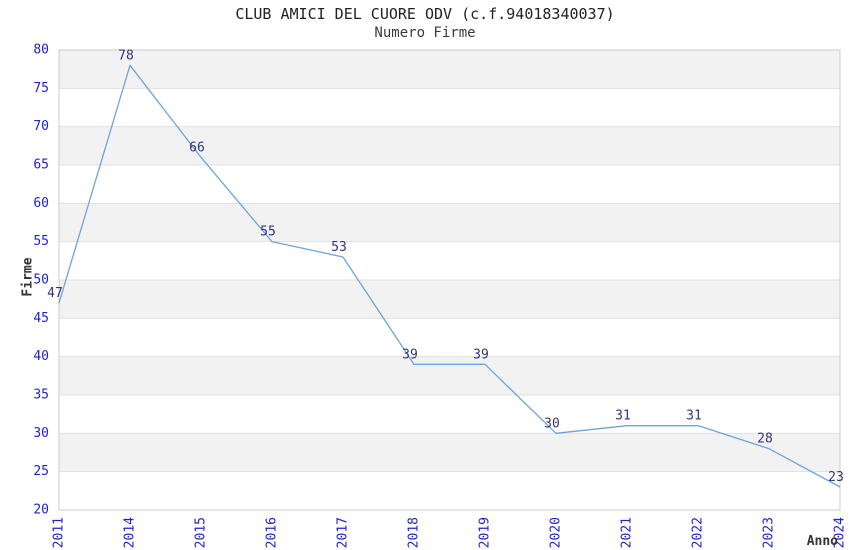 This screenshot has width=850, height=550. What do you see at coordinates (339, 247) in the screenshot?
I see `data-label: 53` at bounding box center [339, 247].